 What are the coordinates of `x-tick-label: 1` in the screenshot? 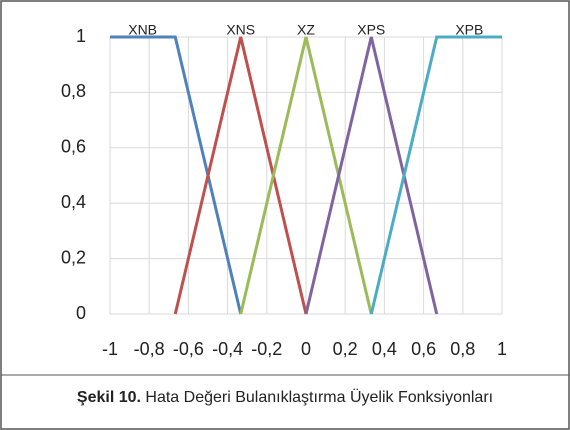 It's located at (502, 349).